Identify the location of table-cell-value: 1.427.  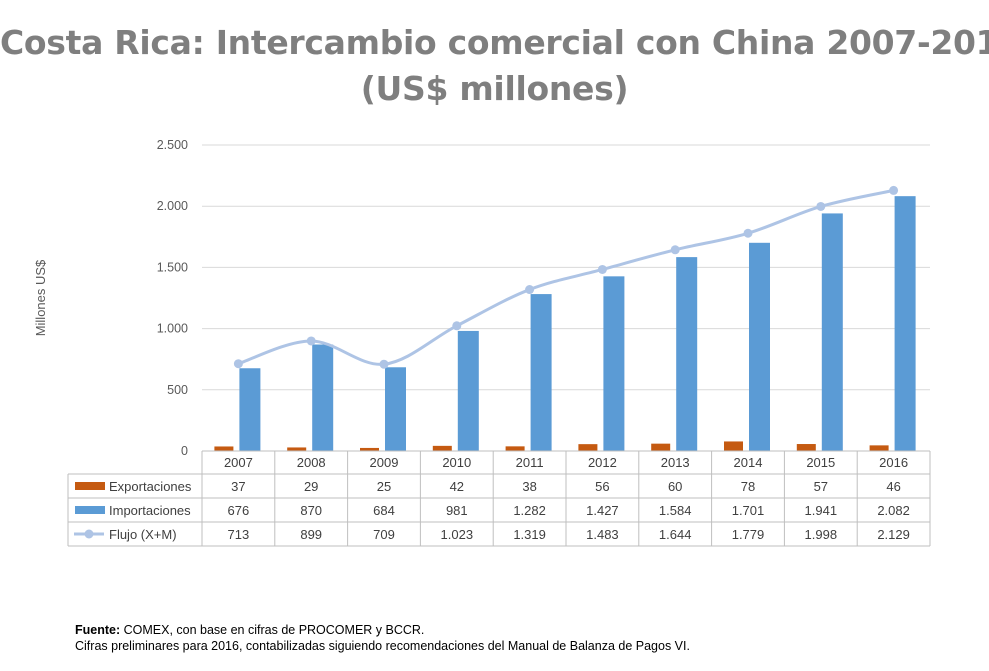
(602, 510).